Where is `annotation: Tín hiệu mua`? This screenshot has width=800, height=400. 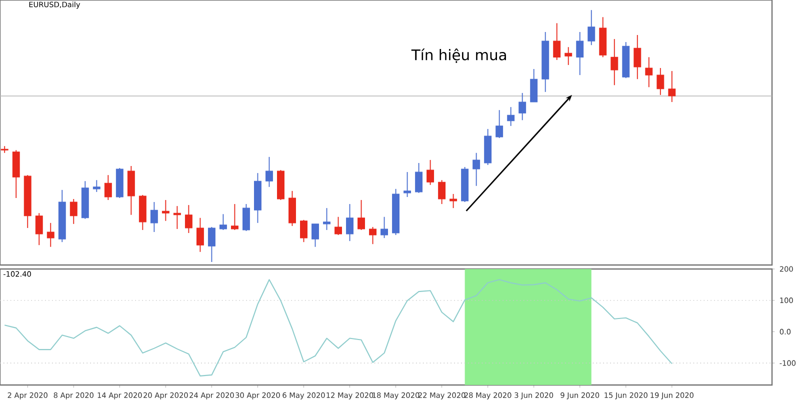
annotation: Tín hiệu mua is located at coordinates (458, 55).